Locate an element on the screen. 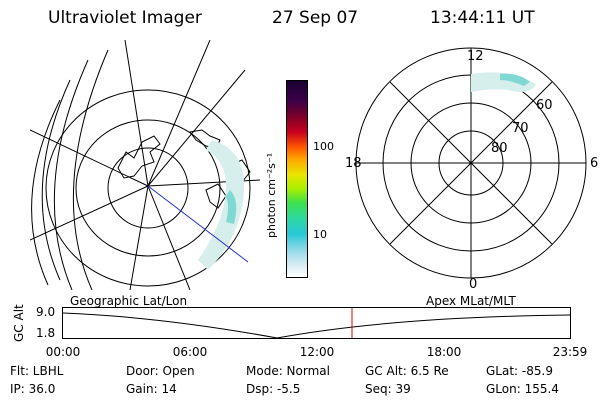 The width and height of the screenshot is (600, 400). colorbar-unit-label: photon cm⁻²s⁻¹ is located at coordinates (271, 195).